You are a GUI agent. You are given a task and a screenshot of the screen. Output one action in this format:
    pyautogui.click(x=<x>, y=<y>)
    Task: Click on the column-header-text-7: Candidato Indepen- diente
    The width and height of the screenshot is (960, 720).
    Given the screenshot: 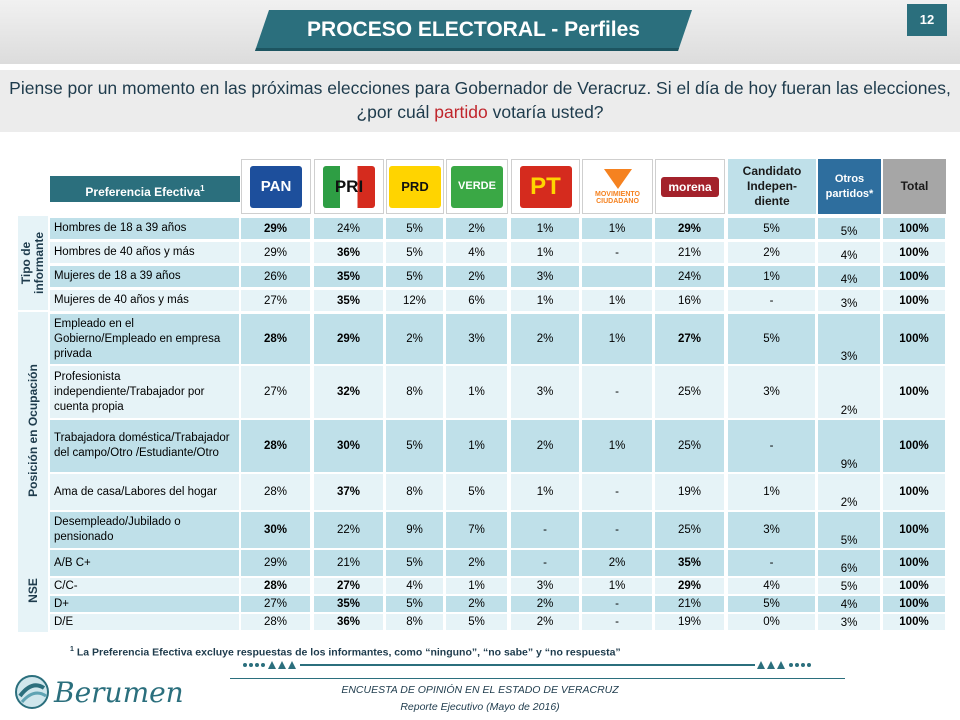 What is the action you would take?
    pyautogui.click(x=772, y=186)
    